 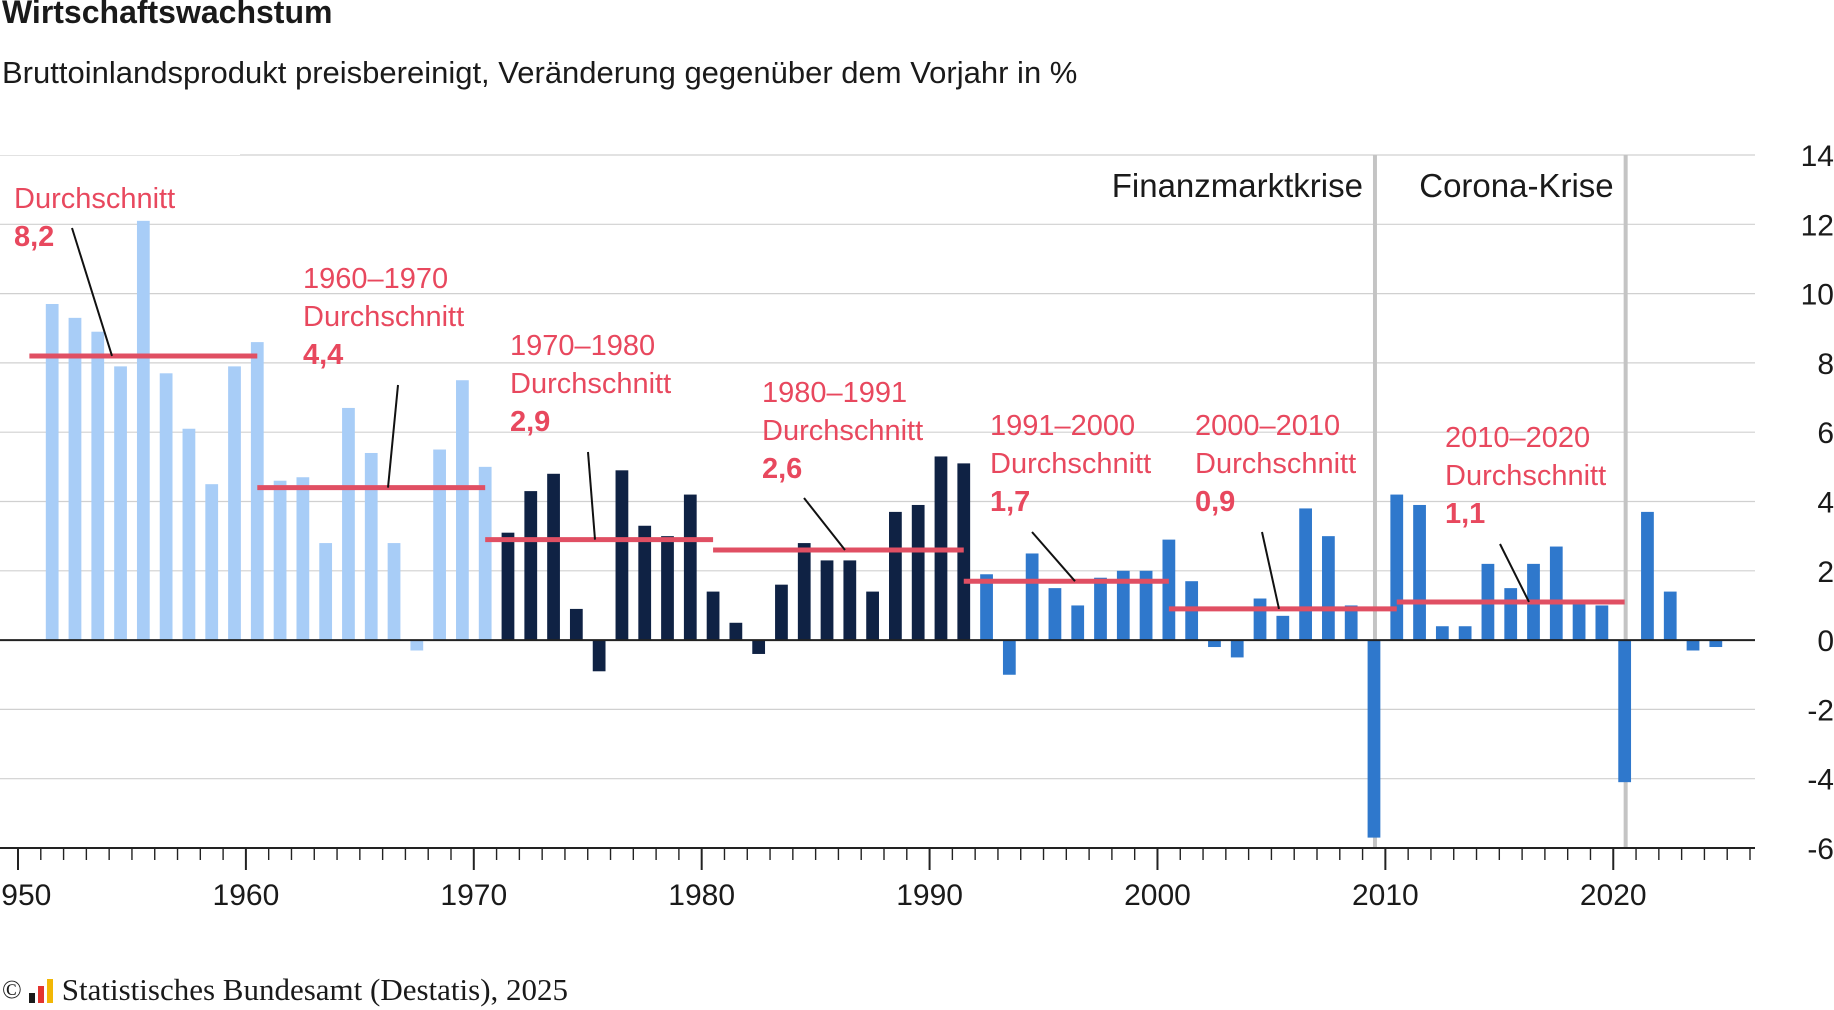 I want to click on y-tick-label: 4, so click(x=1825, y=503).